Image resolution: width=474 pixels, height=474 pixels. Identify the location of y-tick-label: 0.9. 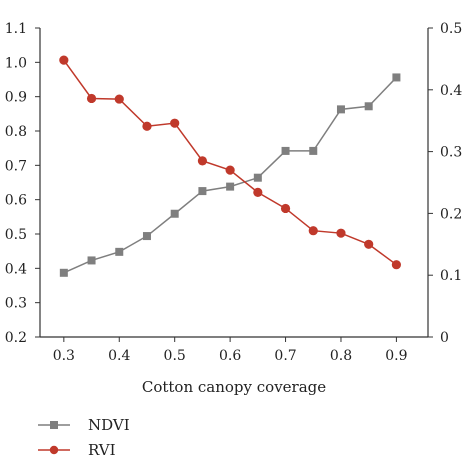
(16, 98).